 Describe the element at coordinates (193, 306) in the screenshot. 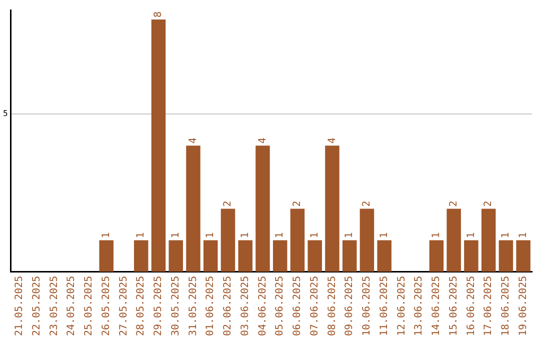

I see `x-tick-label: 31.05.2025` at that location.